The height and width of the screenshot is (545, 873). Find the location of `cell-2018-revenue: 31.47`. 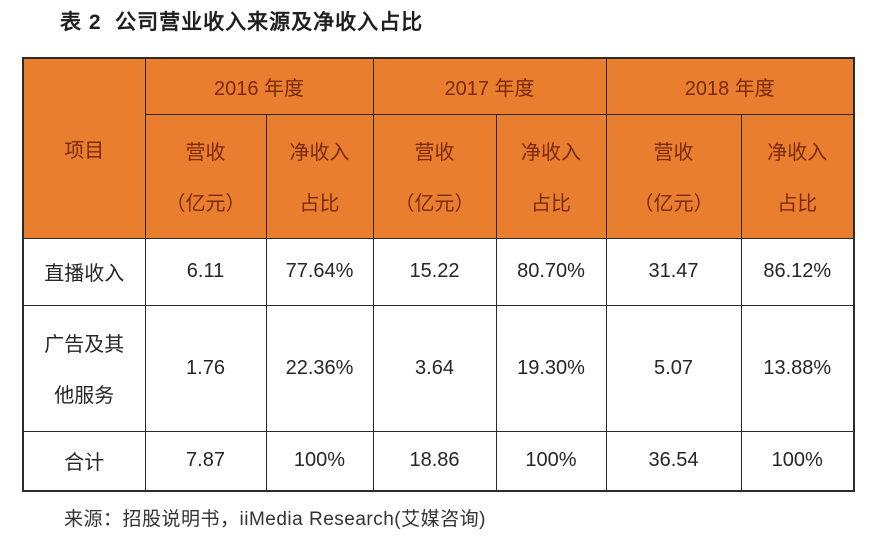

cell-2018-revenue: 31.47 is located at coordinates (673, 271).